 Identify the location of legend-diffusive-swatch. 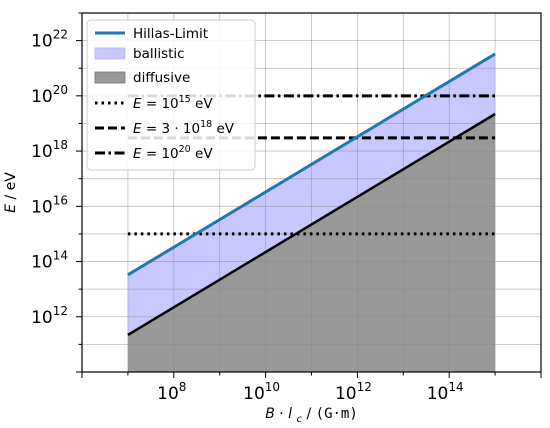
(110, 77).